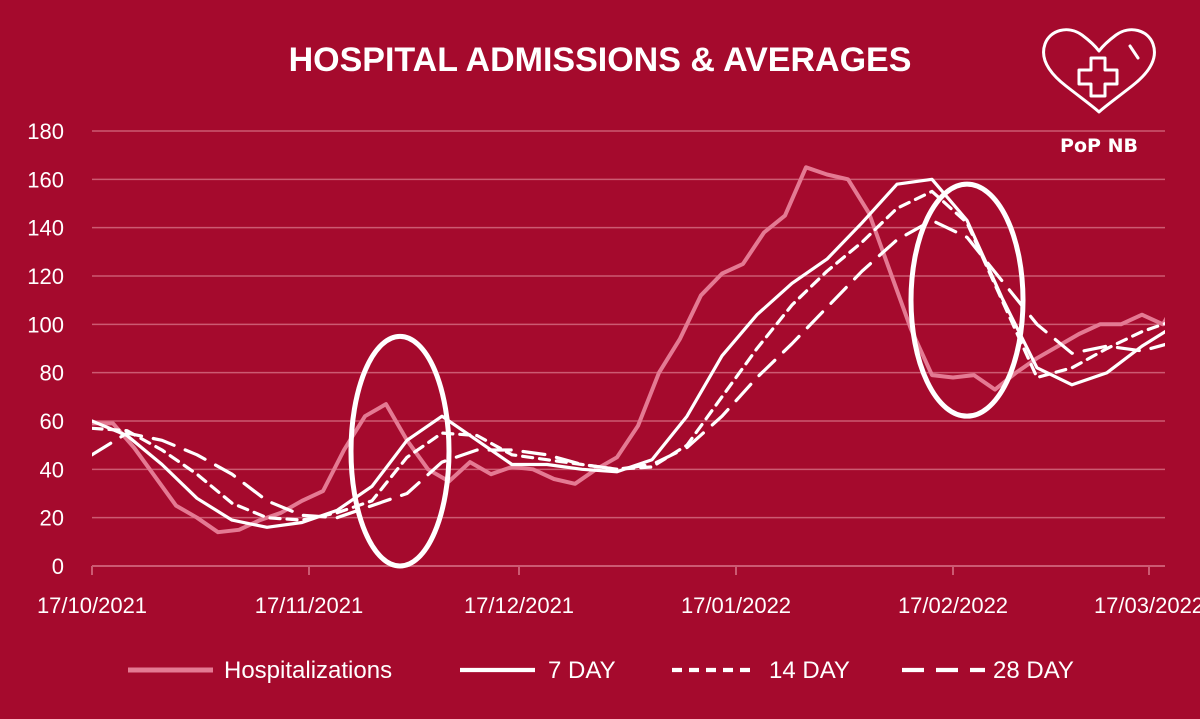 Image resolution: width=1200 pixels, height=719 pixels. I want to click on y-tick-label: 140, so click(45, 228).